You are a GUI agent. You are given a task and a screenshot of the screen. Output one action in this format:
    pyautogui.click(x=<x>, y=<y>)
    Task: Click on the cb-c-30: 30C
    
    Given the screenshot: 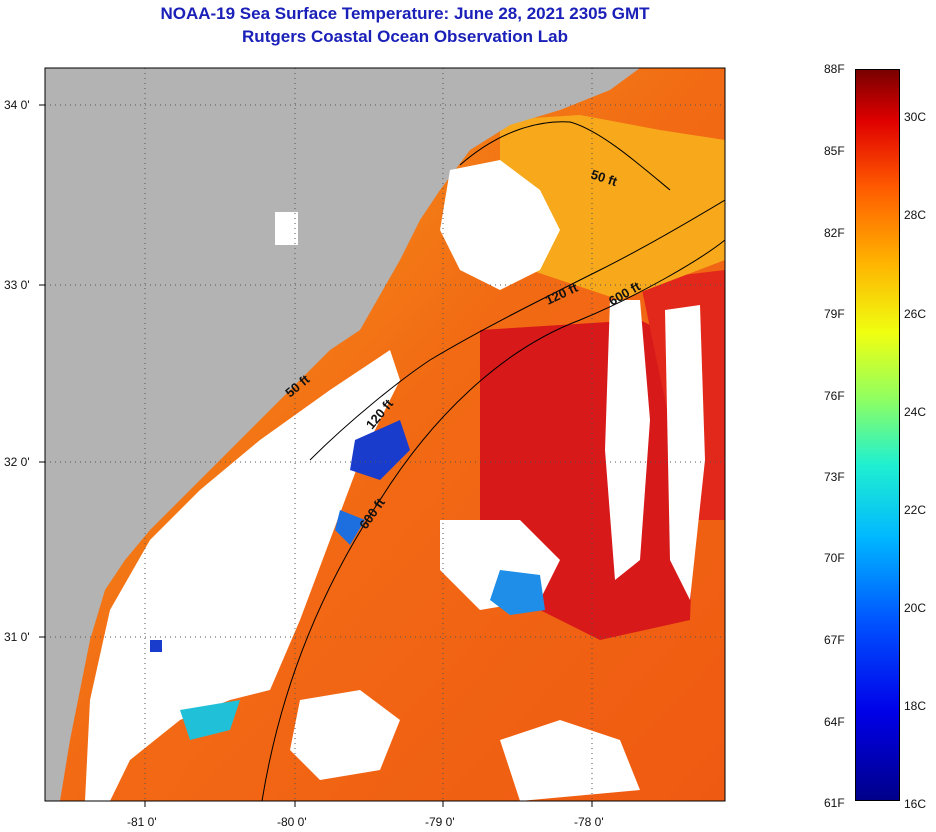 What is the action you would take?
    pyautogui.click(x=915, y=117)
    